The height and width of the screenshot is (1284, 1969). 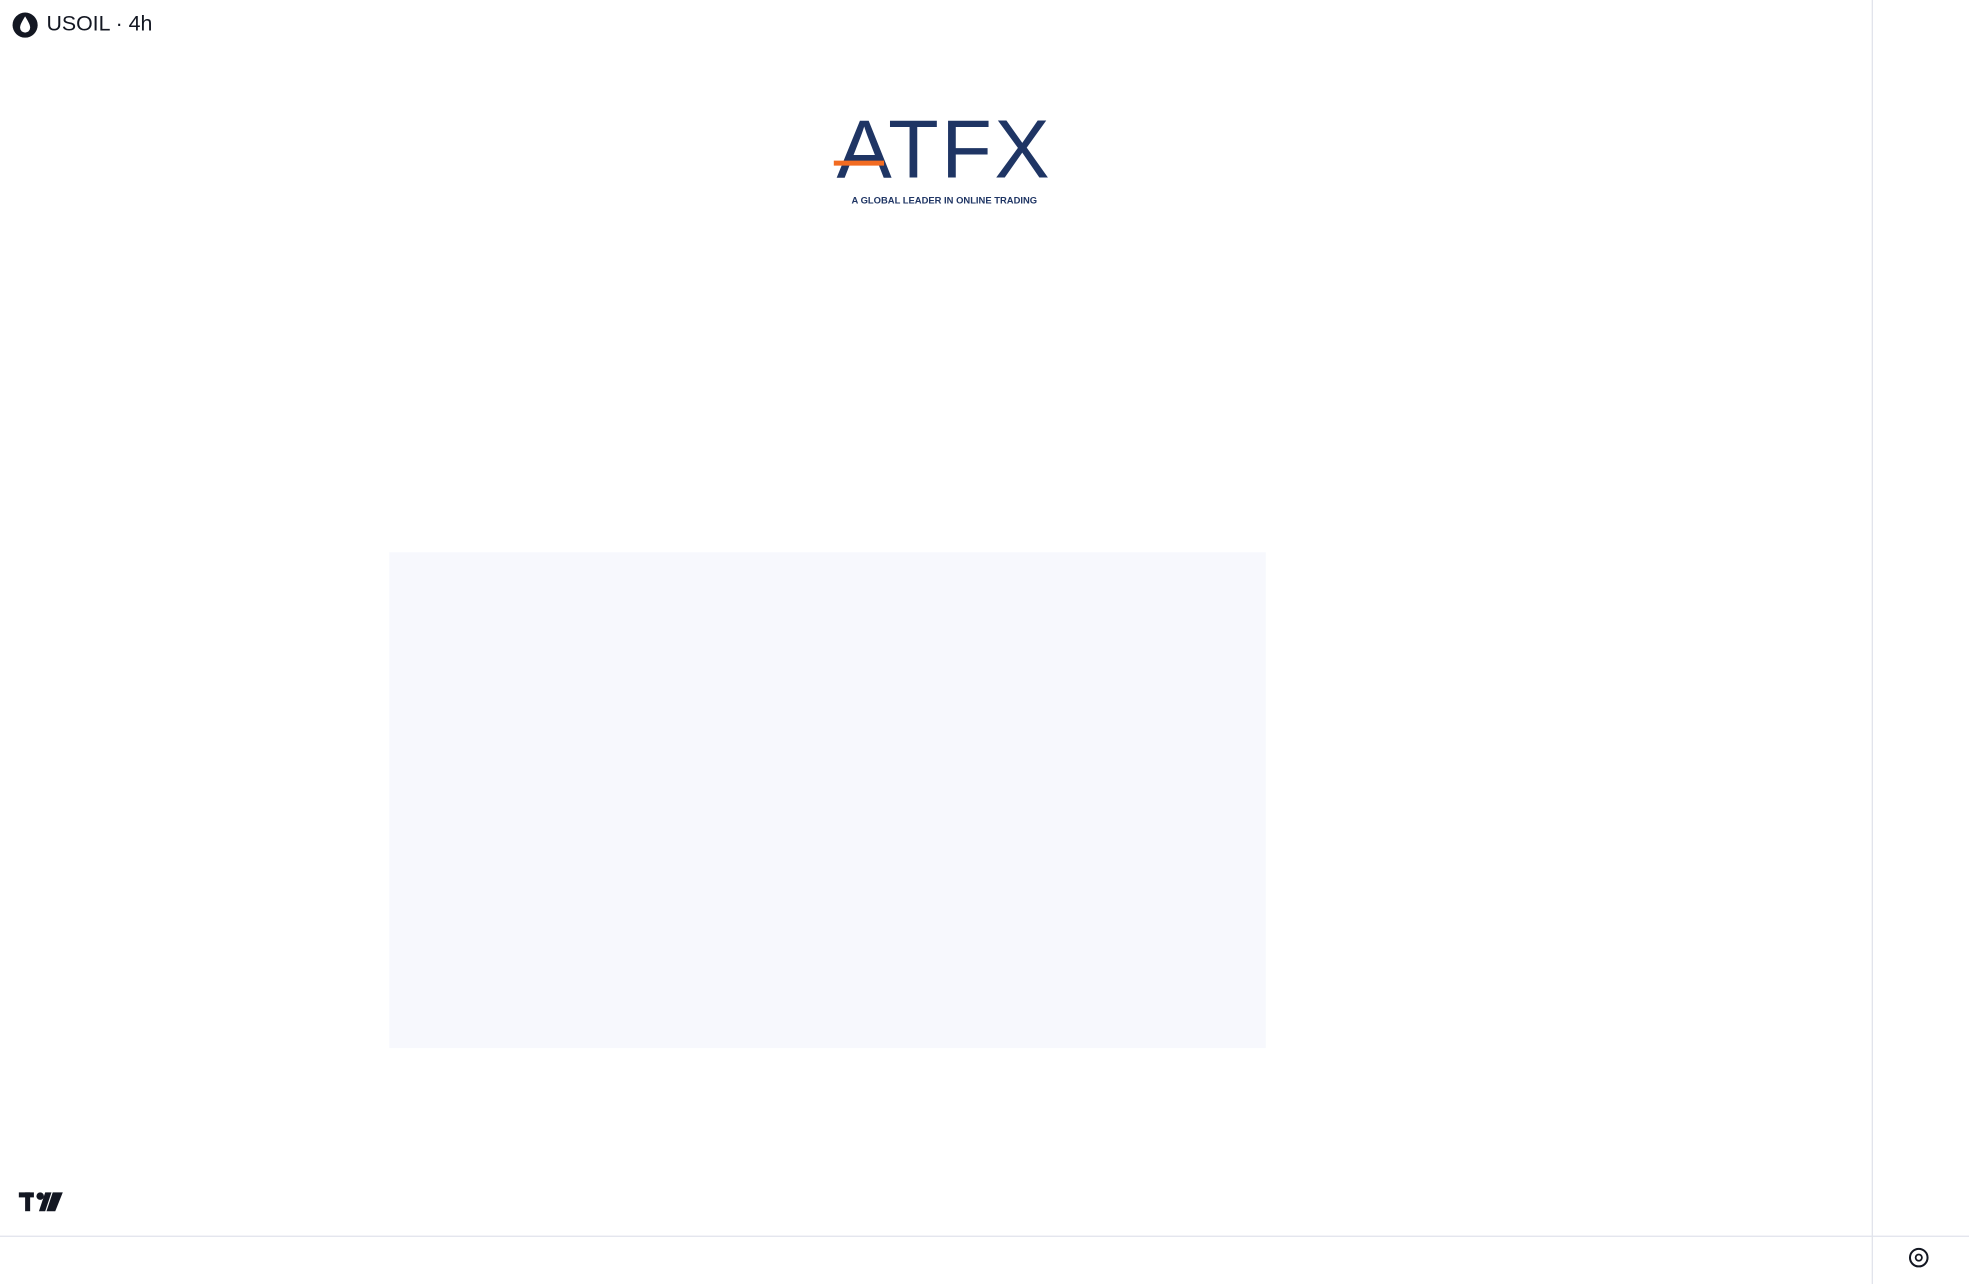 I want to click on symbol-title: USOIL · 4h, so click(x=99, y=24).